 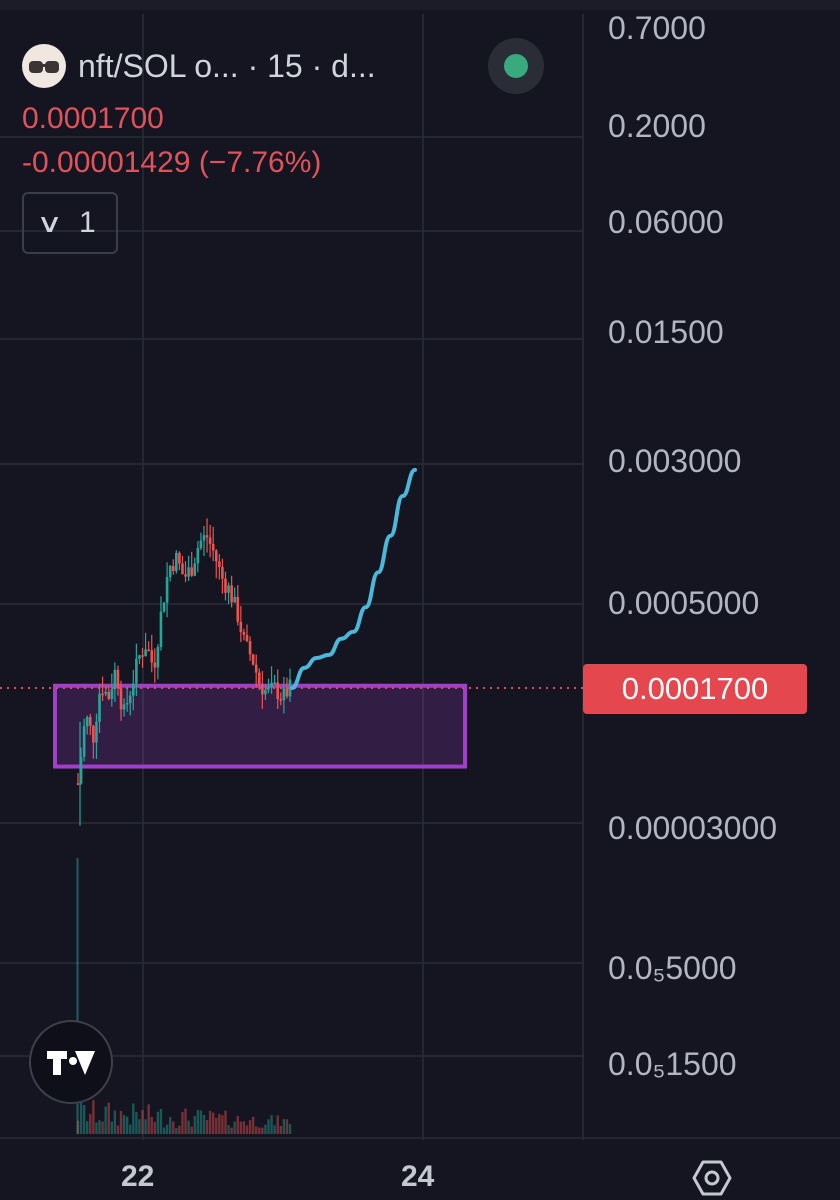 What do you see at coordinates (184, 996) in the screenshot?
I see `volume-layer` at bounding box center [184, 996].